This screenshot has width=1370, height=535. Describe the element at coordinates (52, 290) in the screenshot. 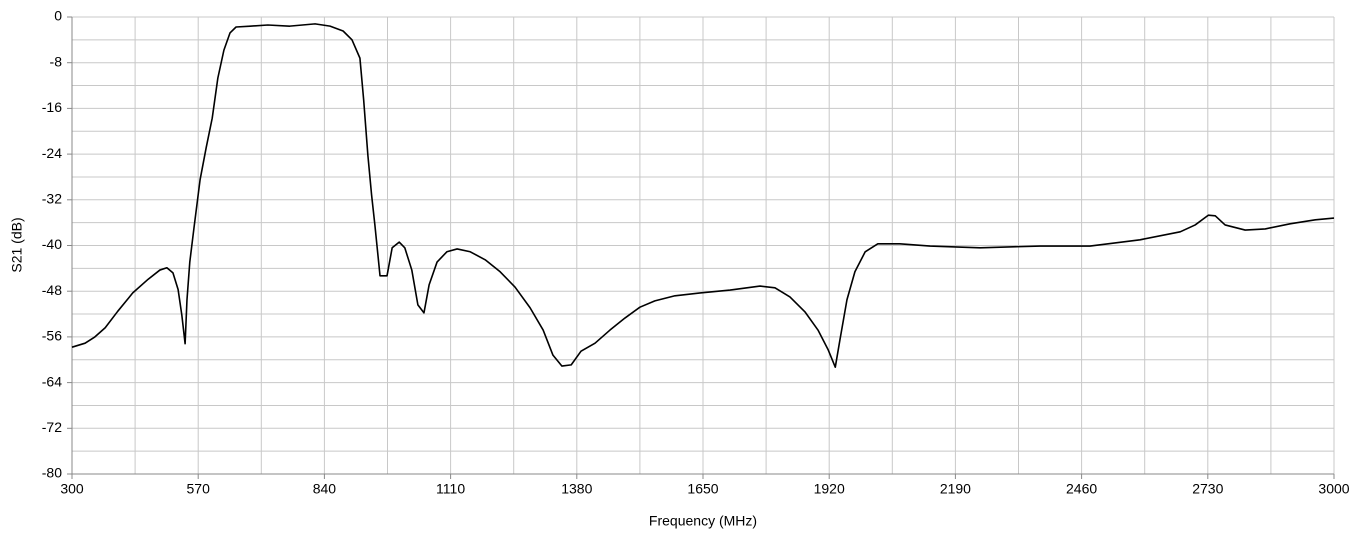

I see `y-tick-label: -48` at that location.